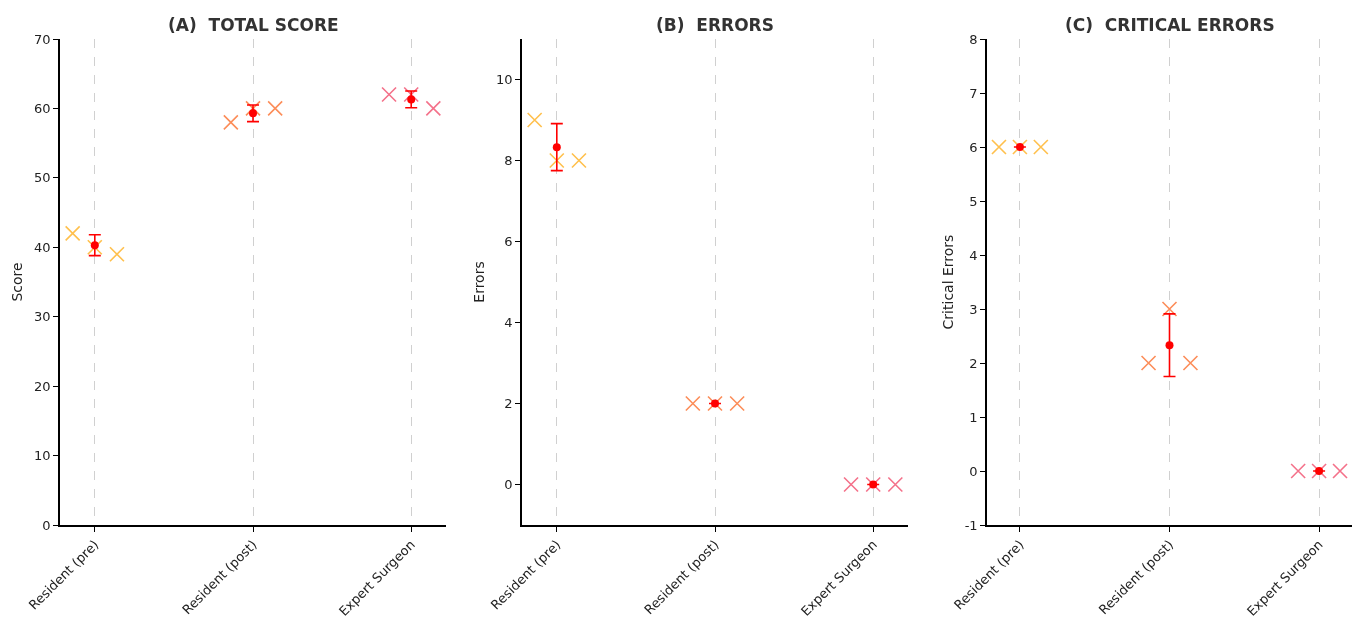 This screenshot has height=629, width=1362. I want to click on y-tick-label: 30, so click(42, 317).